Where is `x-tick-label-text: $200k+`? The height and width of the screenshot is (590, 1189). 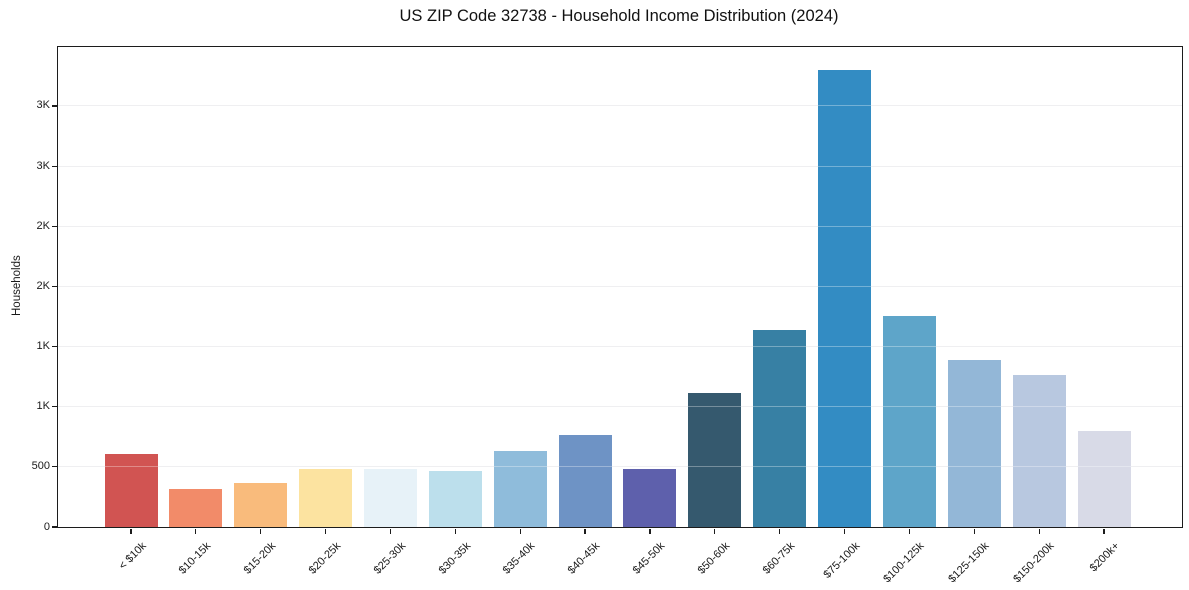
x-tick-label-text: $200k+ is located at coordinates (1104, 557).